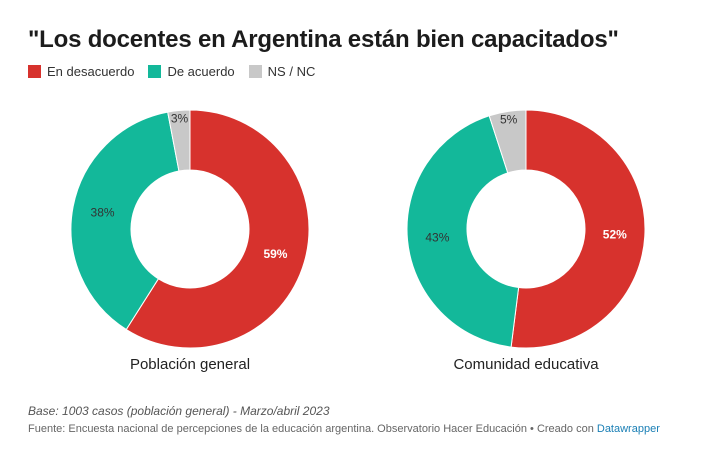  I want to click on legend-swatch-de-acuerdo, so click(155, 71).